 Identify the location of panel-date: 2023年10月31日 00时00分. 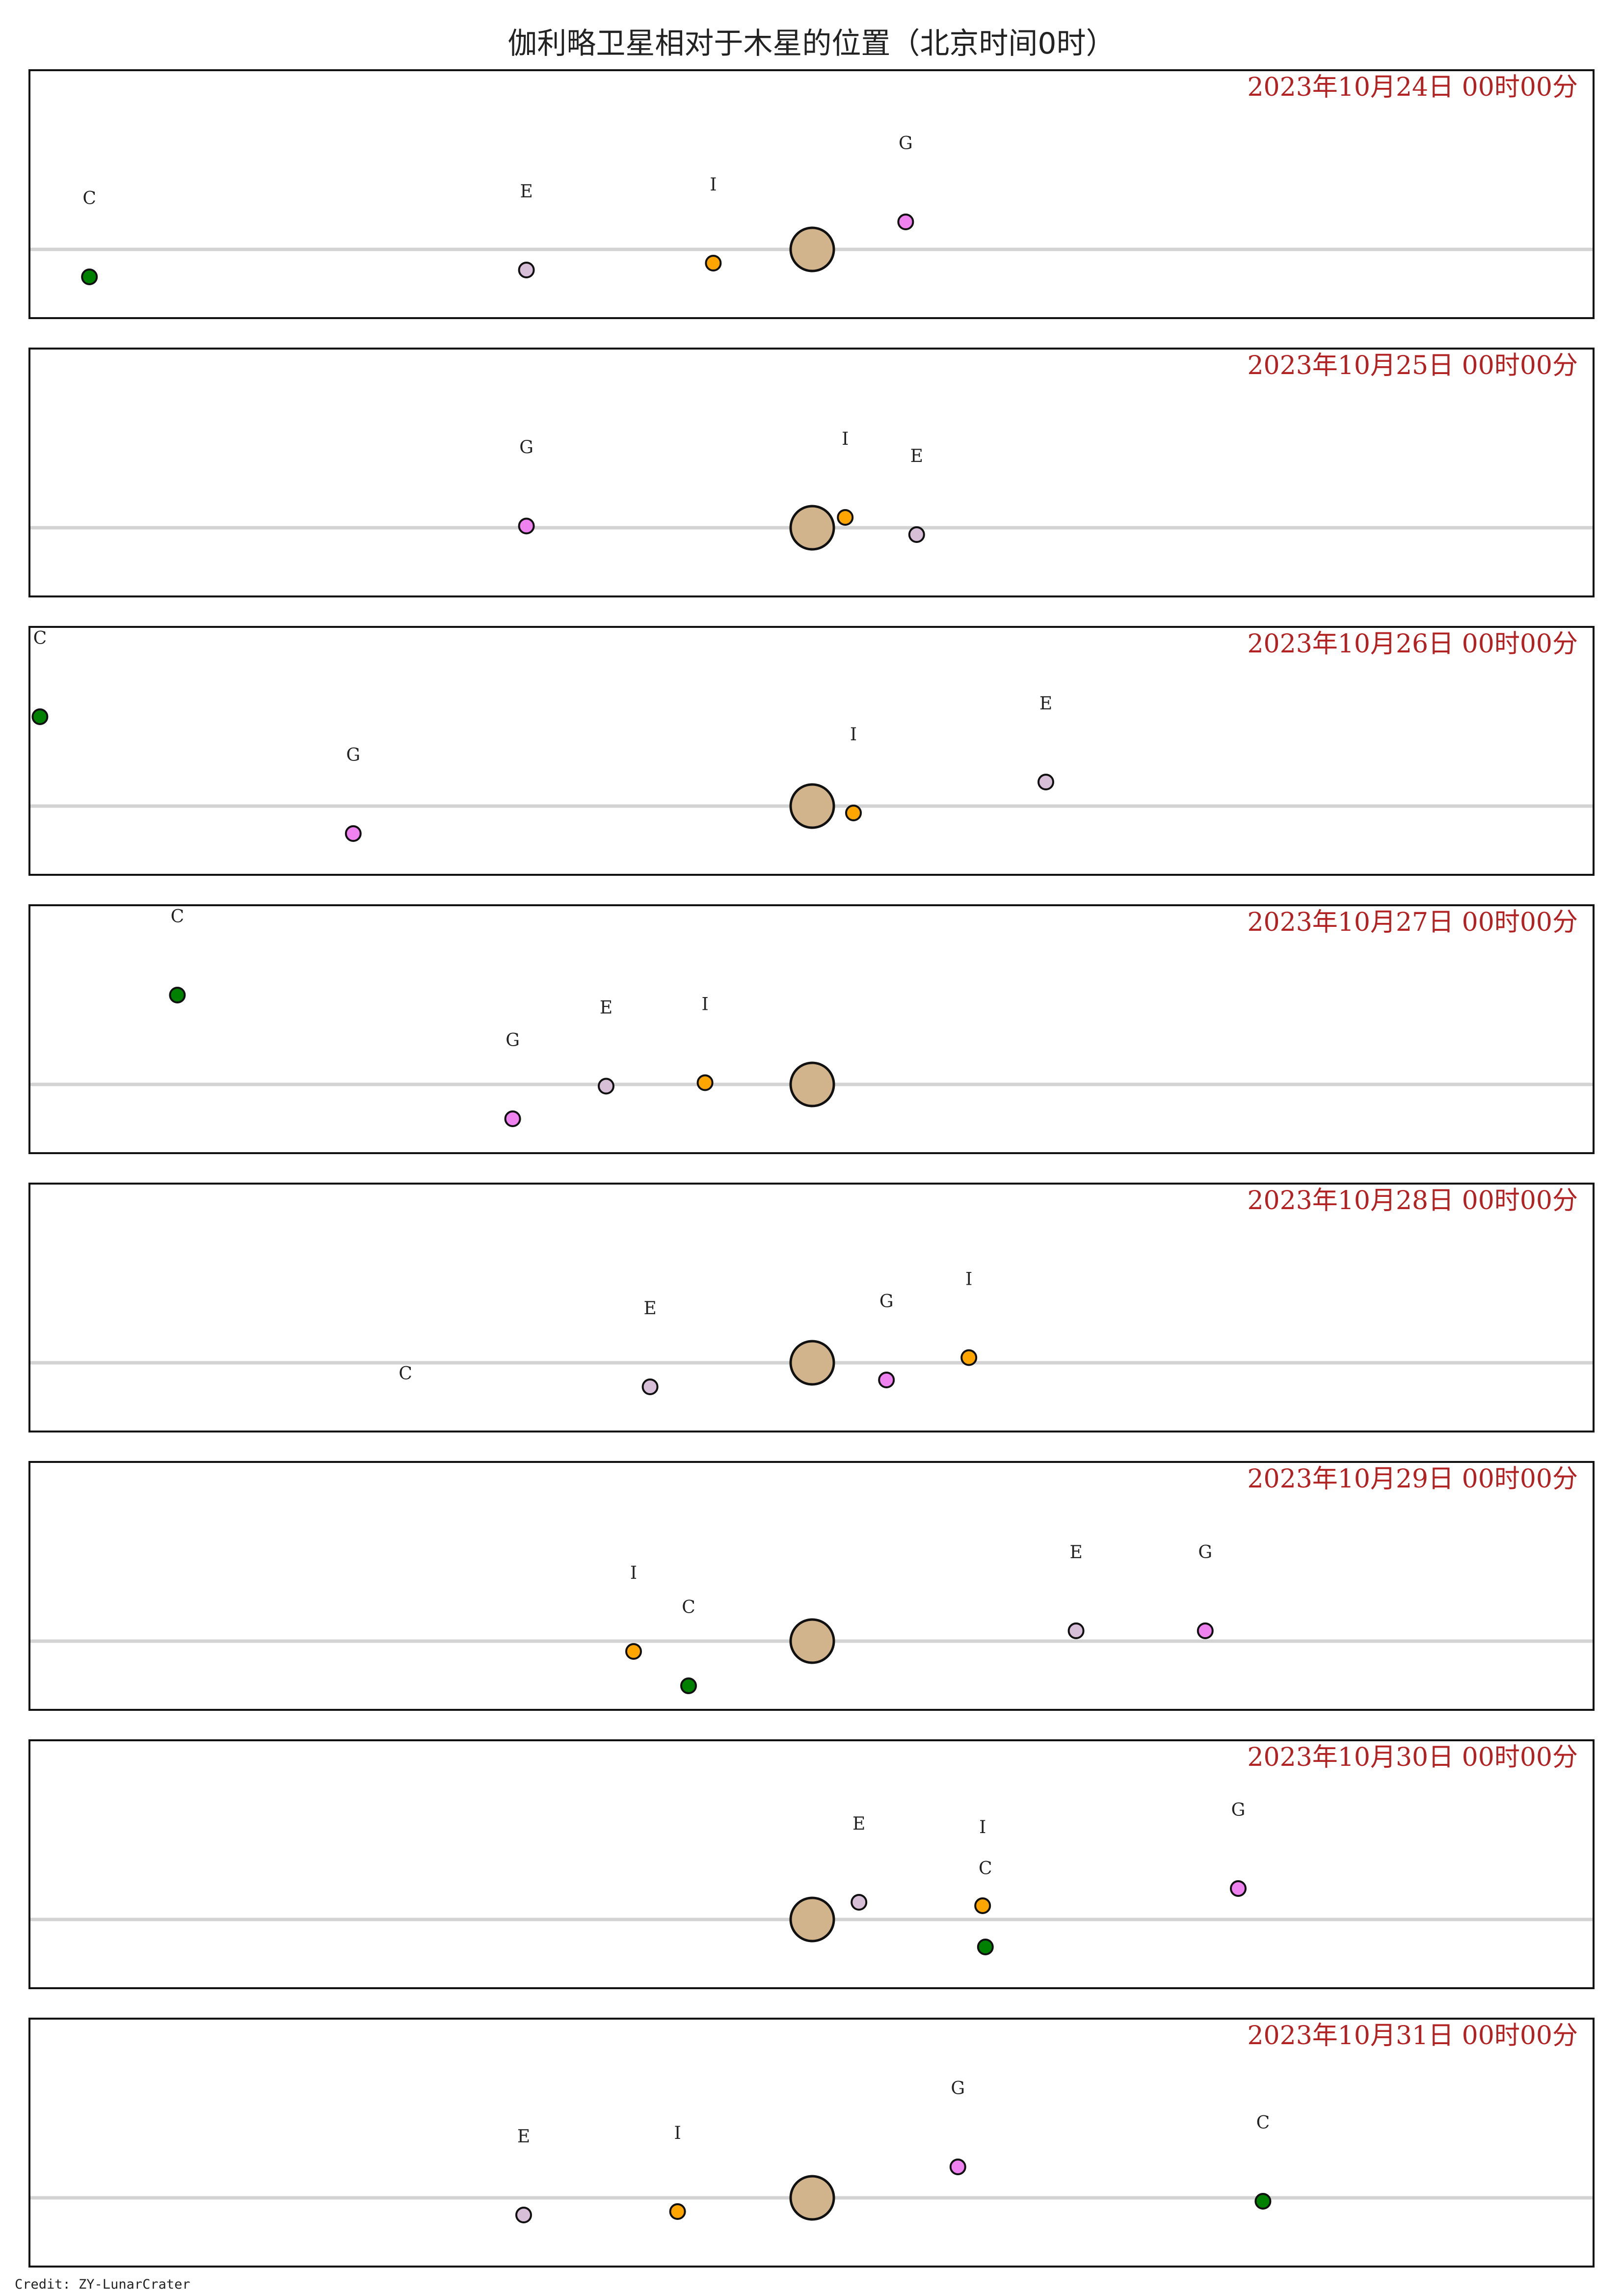
(1412, 2036).